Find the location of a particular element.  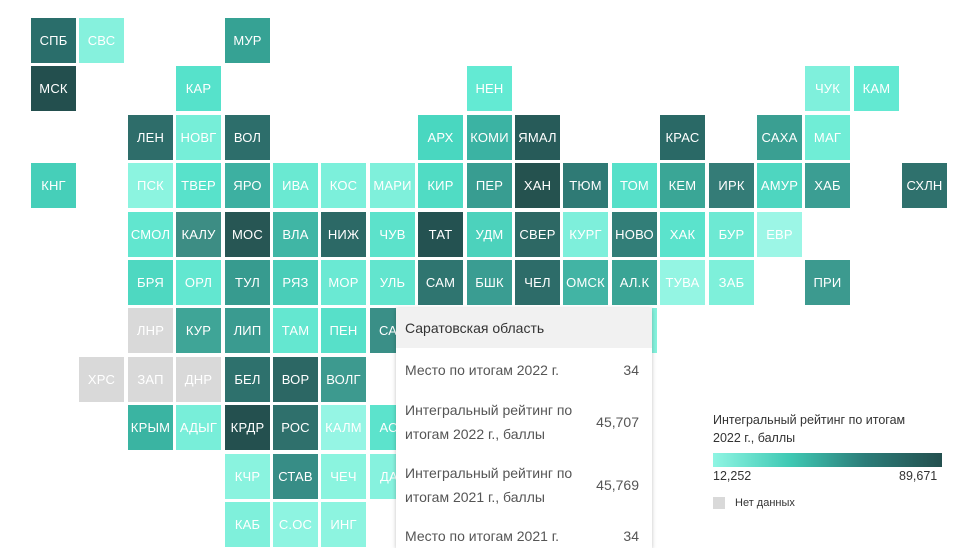

region-tile-54: УЛЬ is located at coordinates (392, 282).